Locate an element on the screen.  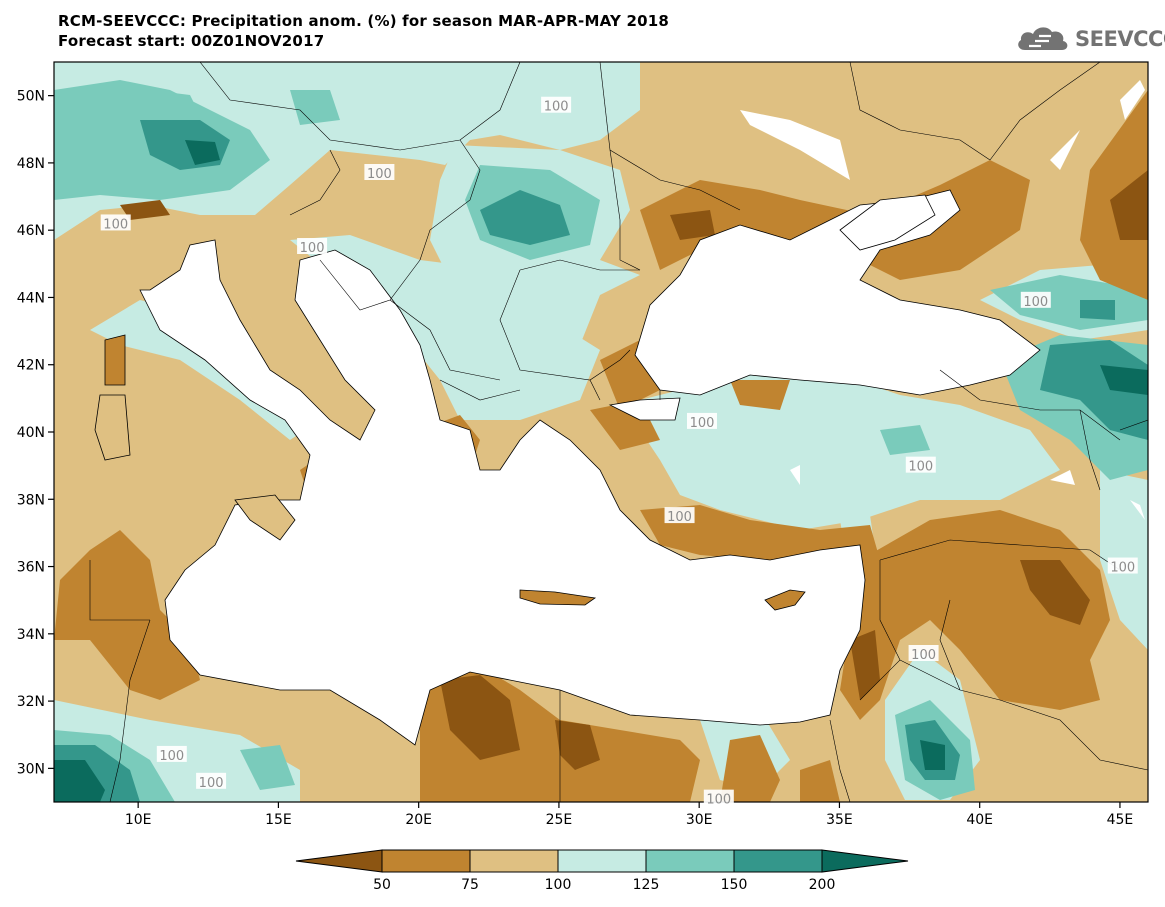
forecast-start-label: Forecast start: 00Z01NOV2017 is located at coordinates (191, 41).